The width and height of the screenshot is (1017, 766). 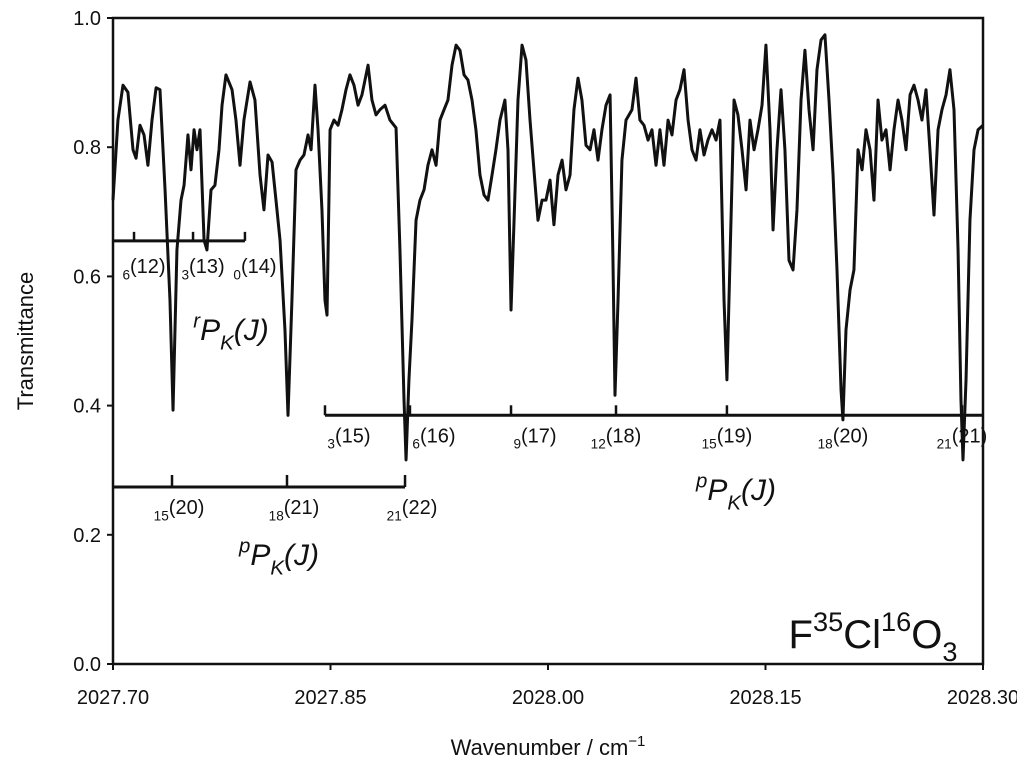 I want to click on x-axis-title: Wavenumber / cm−1, so click(x=548, y=746).